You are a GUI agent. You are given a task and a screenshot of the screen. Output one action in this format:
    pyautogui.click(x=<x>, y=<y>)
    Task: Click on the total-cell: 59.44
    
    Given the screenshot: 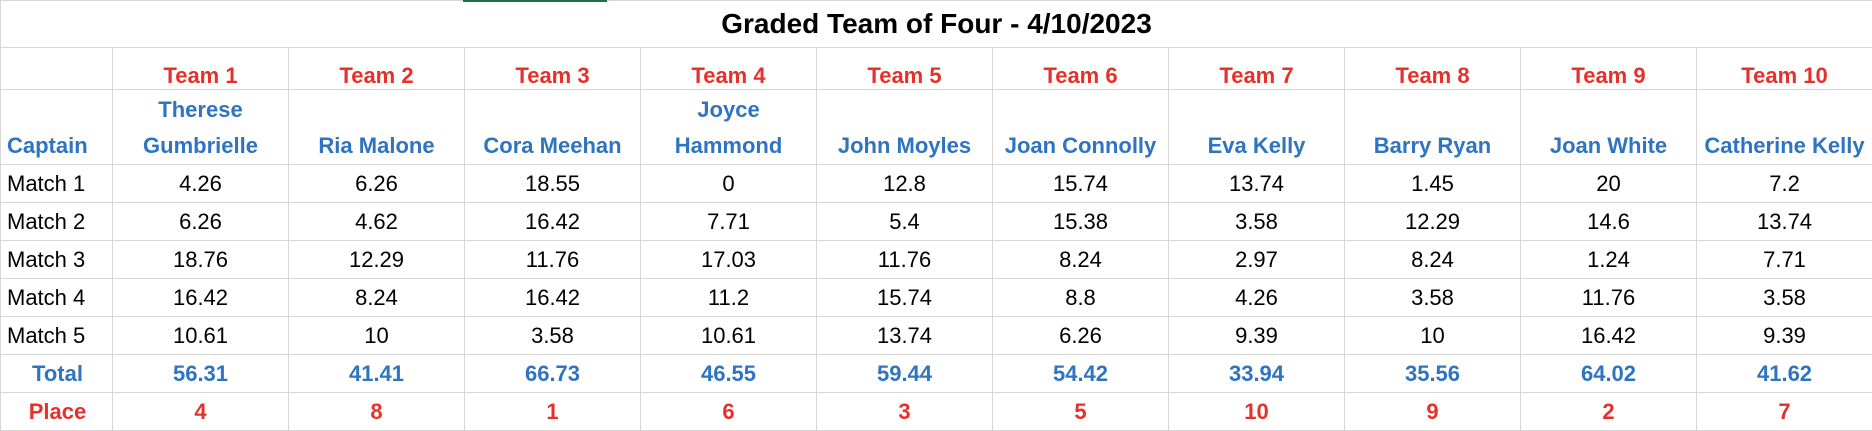 What is the action you would take?
    pyautogui.click(x=905, y=374)
    